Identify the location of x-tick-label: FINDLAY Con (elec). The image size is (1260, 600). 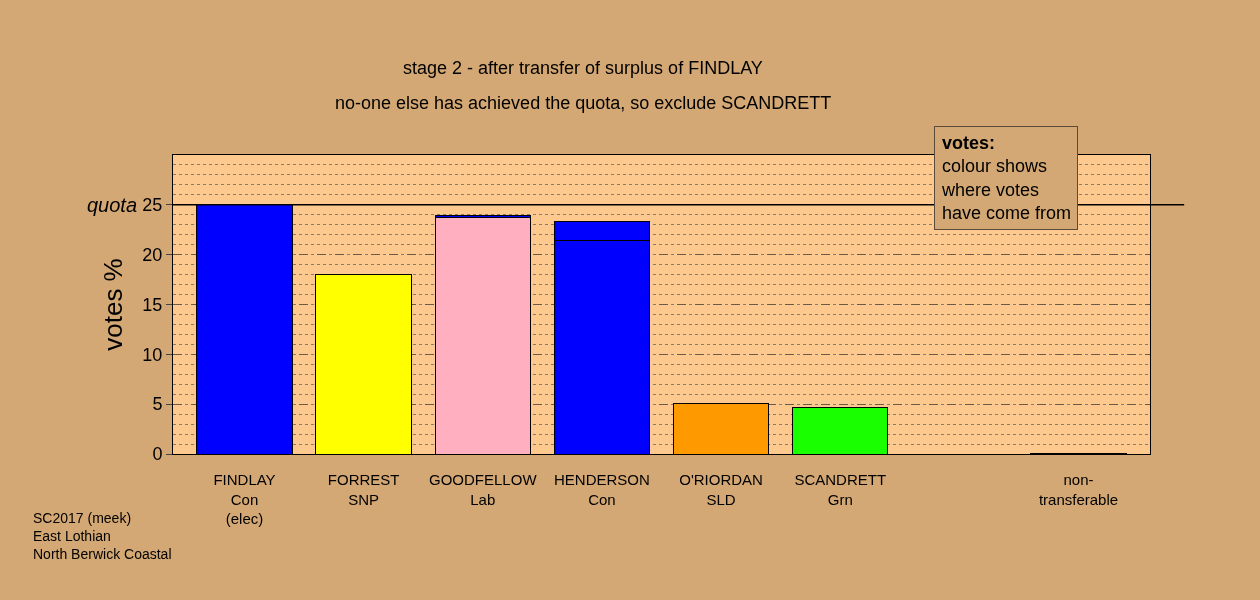
(244, 499).